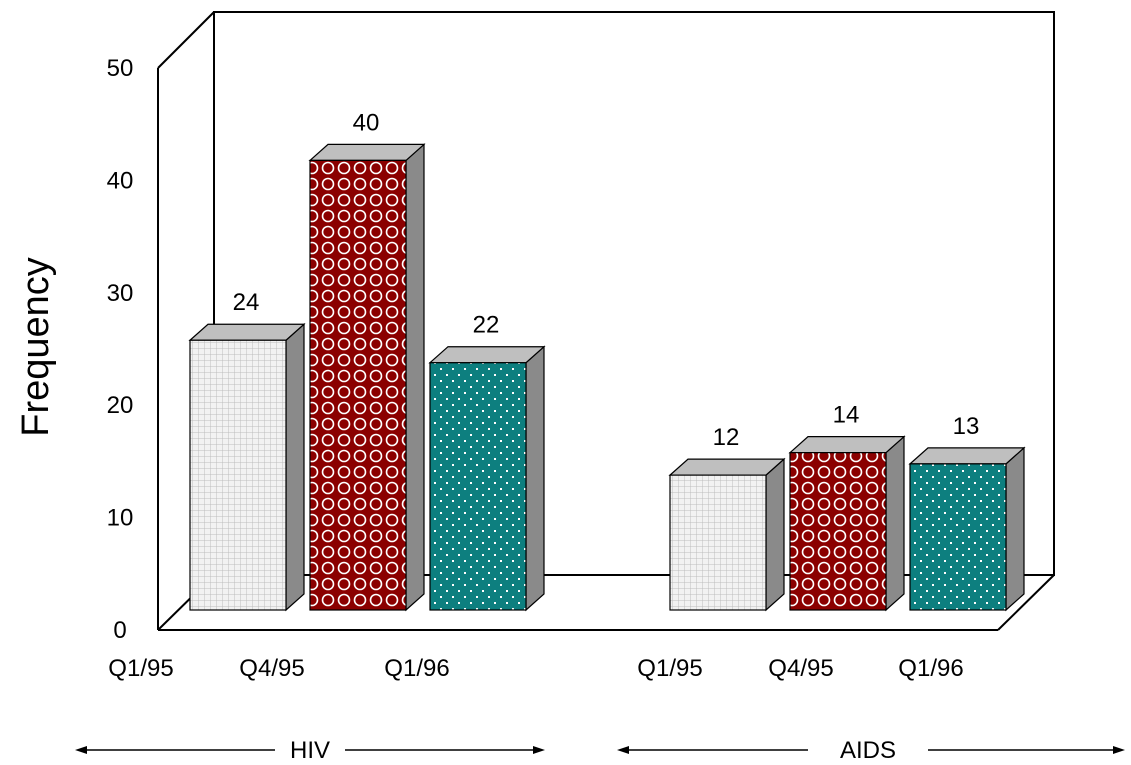 The height and width of the screenshot is (765, 1131). I want to click on group-label: HIV, so click(310, 750).